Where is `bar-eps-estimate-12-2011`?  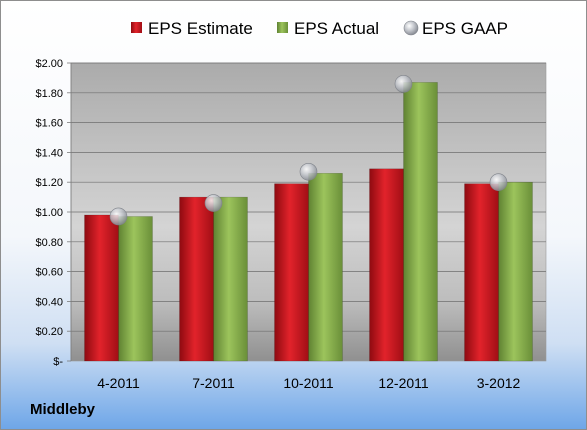
bar-eps-estimate-12-2011 is located at coordinates (386, 265).